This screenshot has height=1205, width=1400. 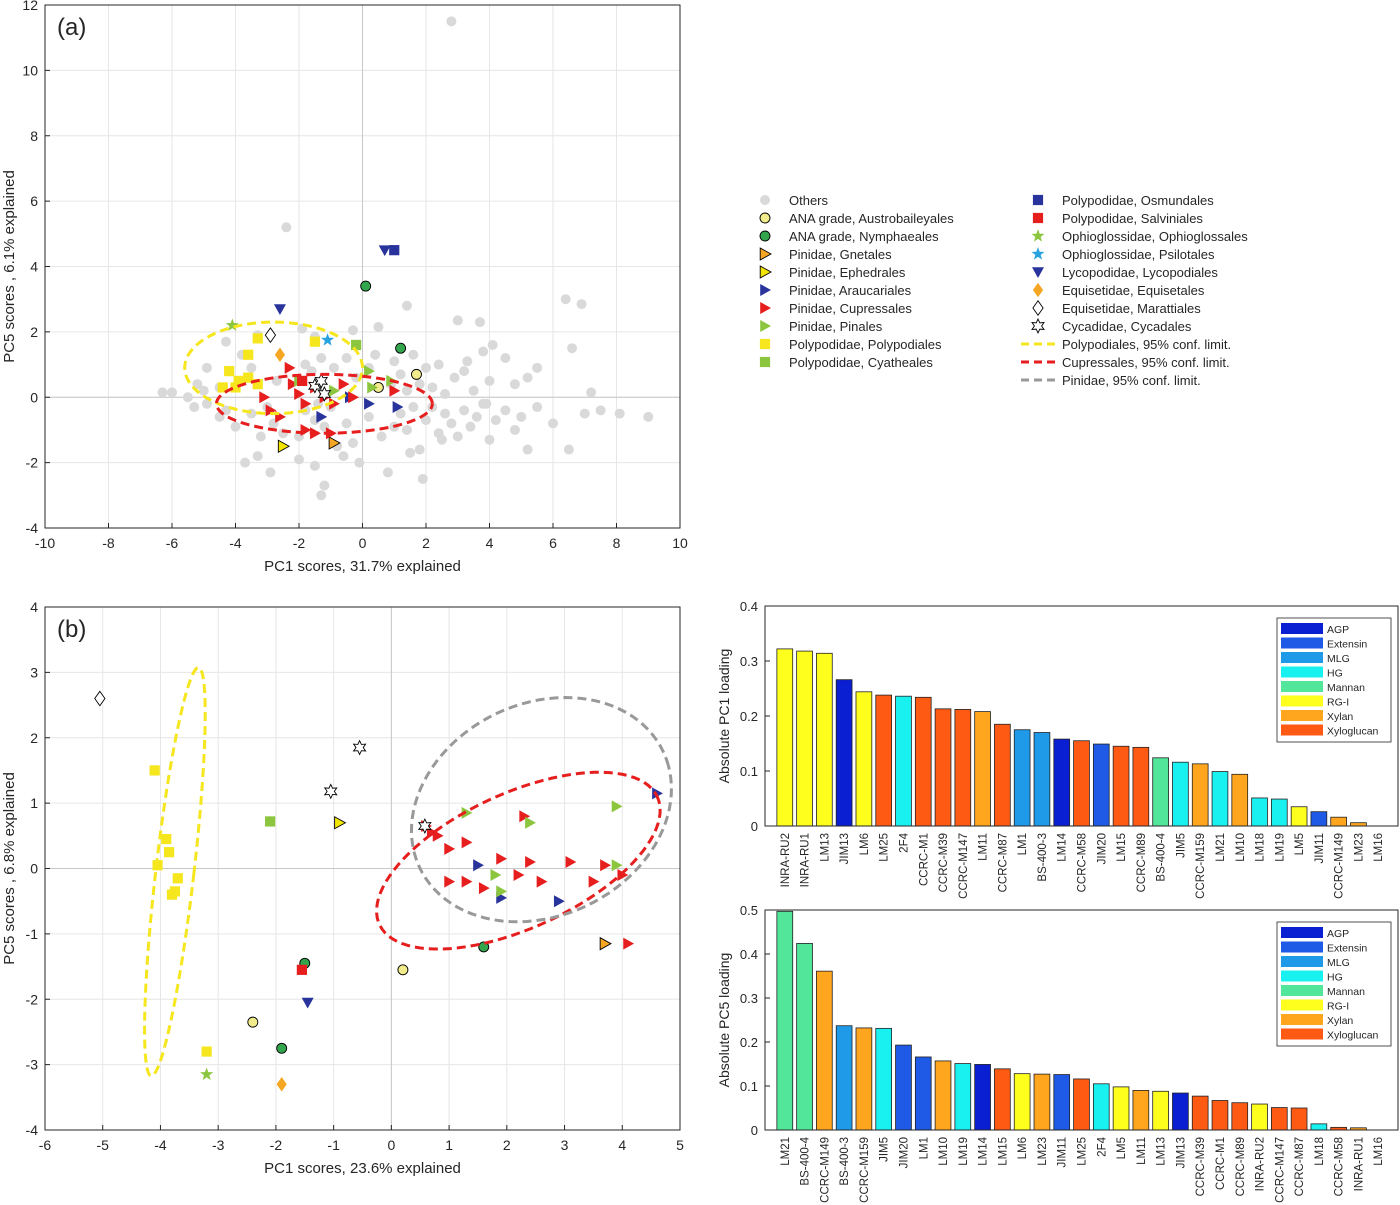 What do you see at coordinates (1261, 847) in the screenshot?
I see `category-label: LM18` at bounding box center [1261, 847].